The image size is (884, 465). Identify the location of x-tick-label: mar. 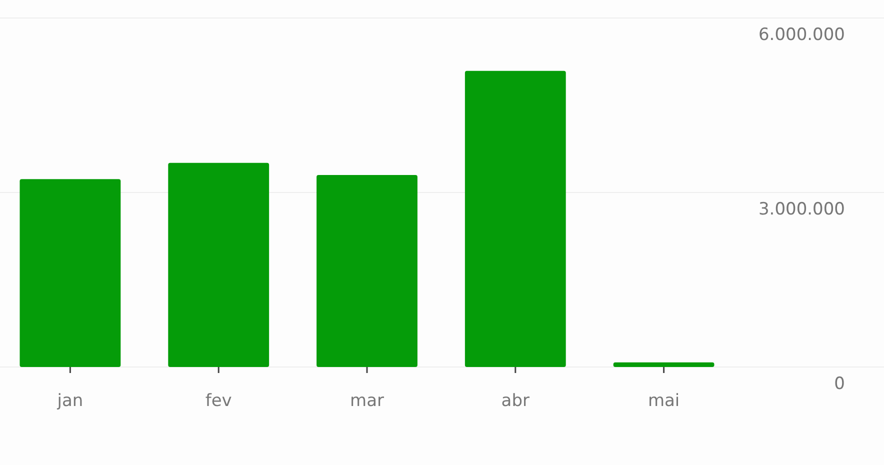
(367, 401).